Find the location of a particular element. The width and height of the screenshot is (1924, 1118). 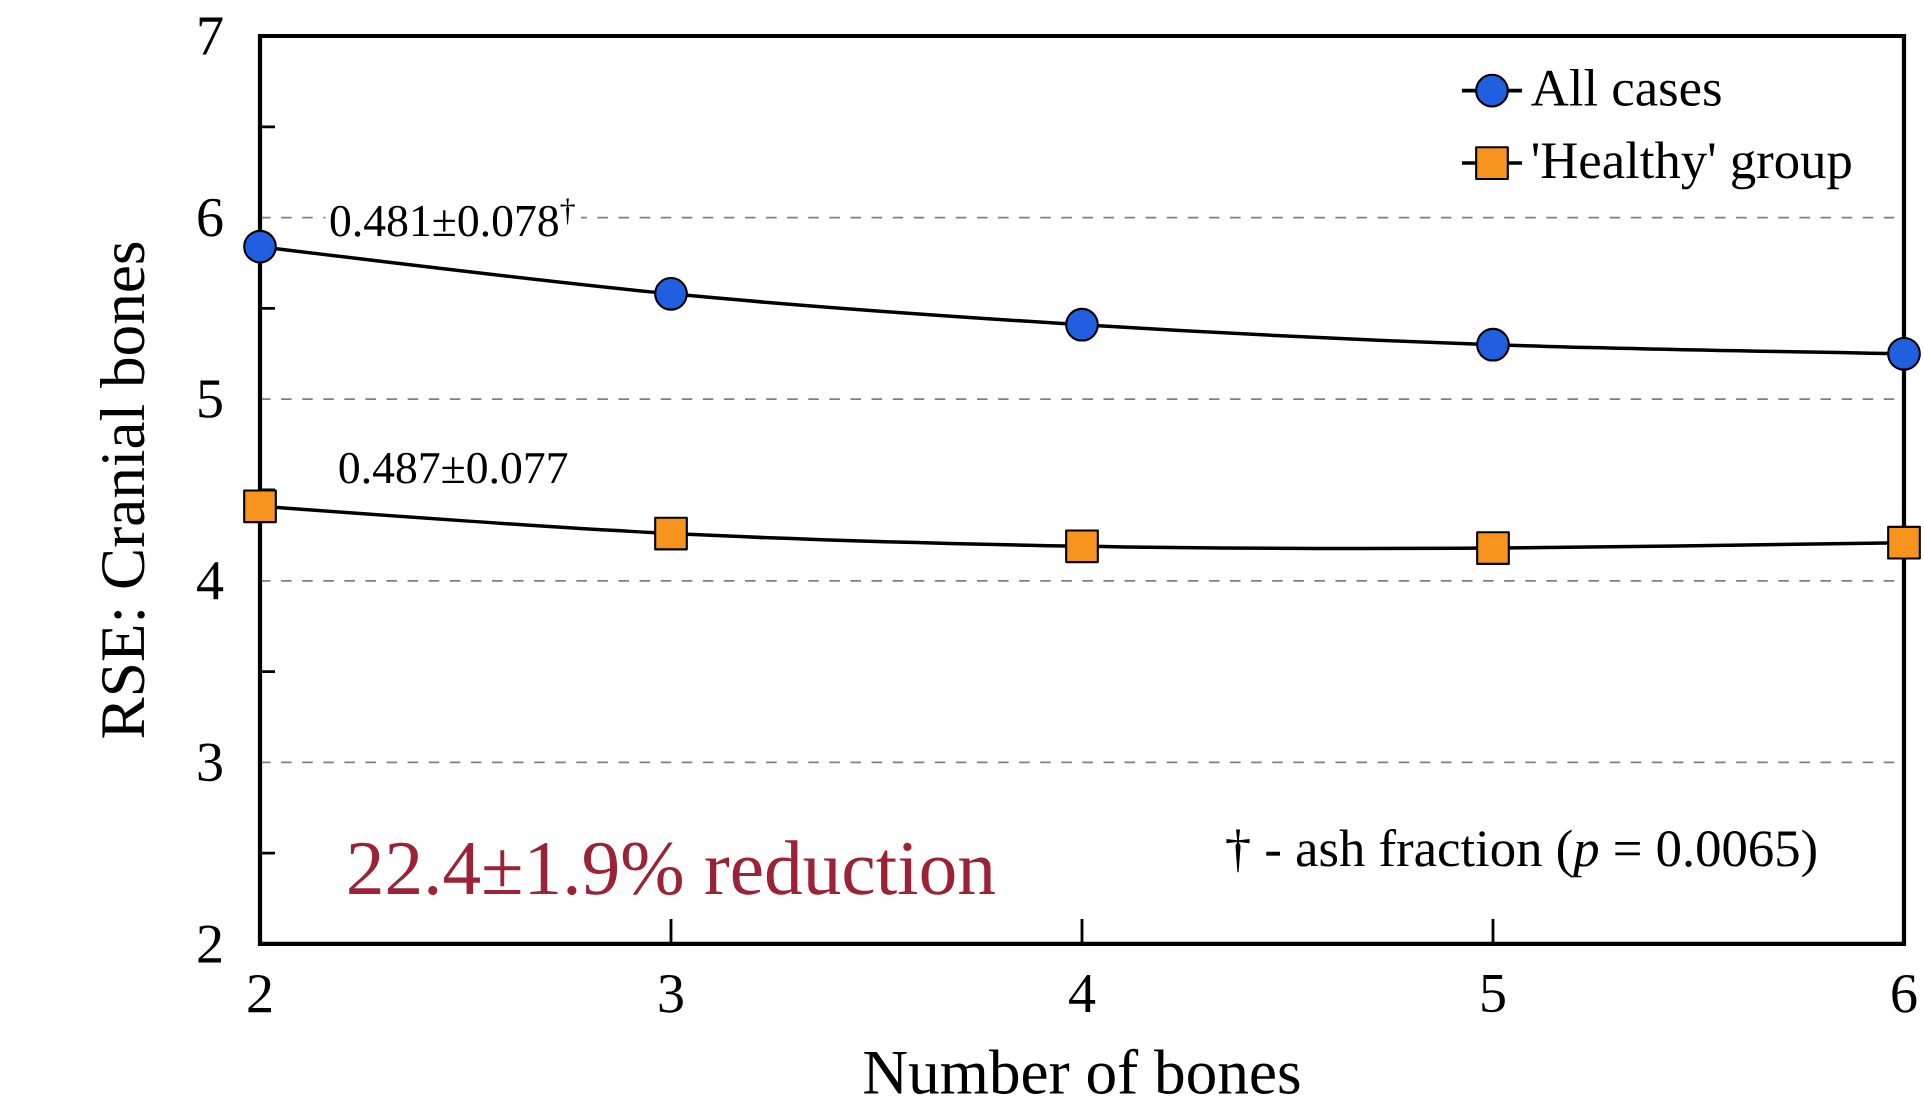

y-tick-label: 7 is located at coordinates (211, 36).